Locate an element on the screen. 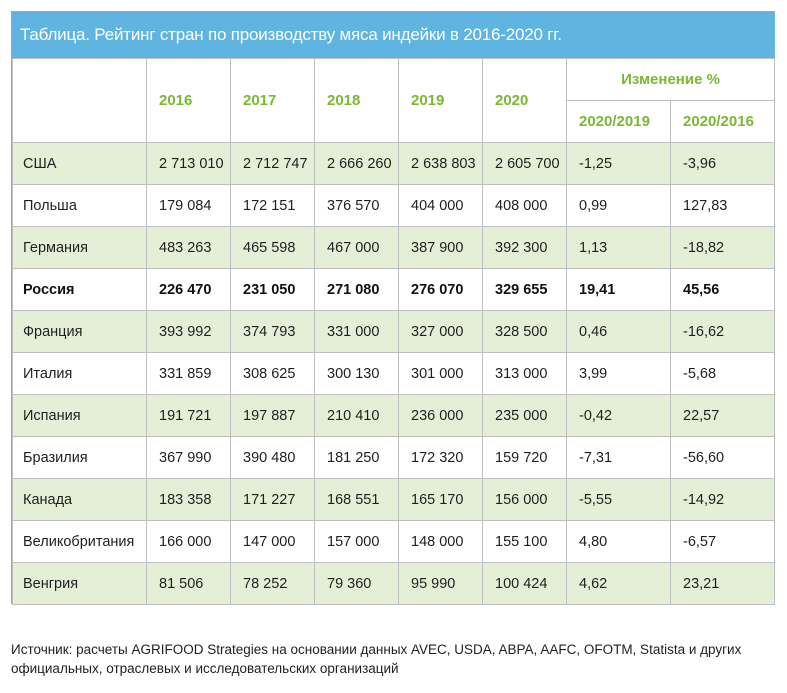  change-2020-2016-cell: 45,56 is located at coordinates (722, 289).